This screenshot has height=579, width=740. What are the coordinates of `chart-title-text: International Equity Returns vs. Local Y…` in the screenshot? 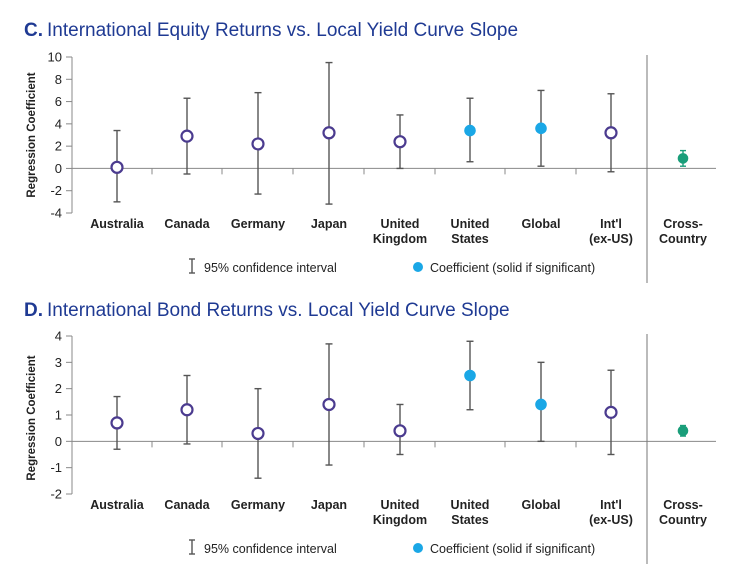 It's located at (282, 30).